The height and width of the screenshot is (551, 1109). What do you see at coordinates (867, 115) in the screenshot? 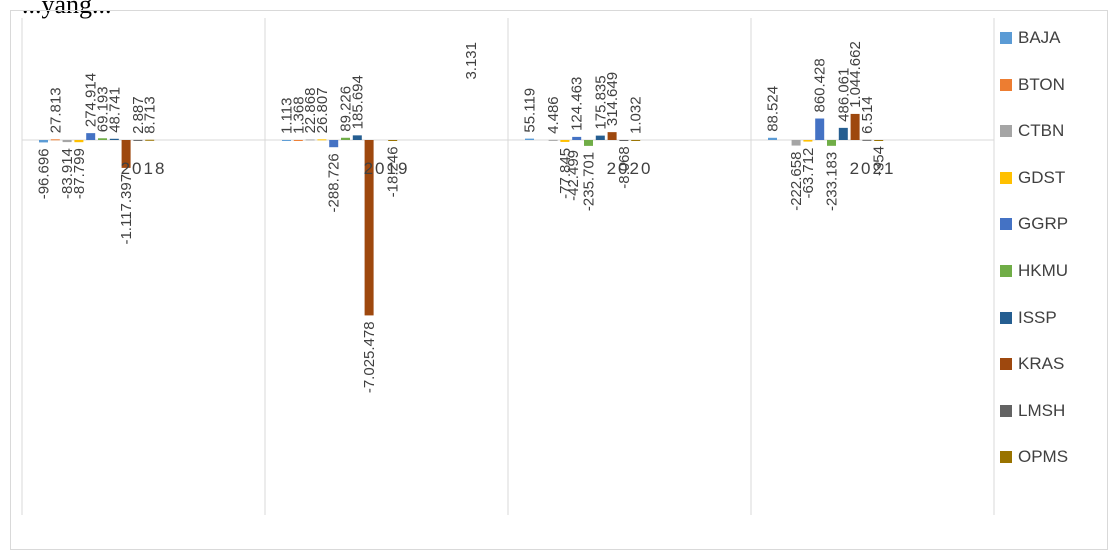
I see `data-label-lmsh-2021: 6.514` at bounding box center [867, 115].